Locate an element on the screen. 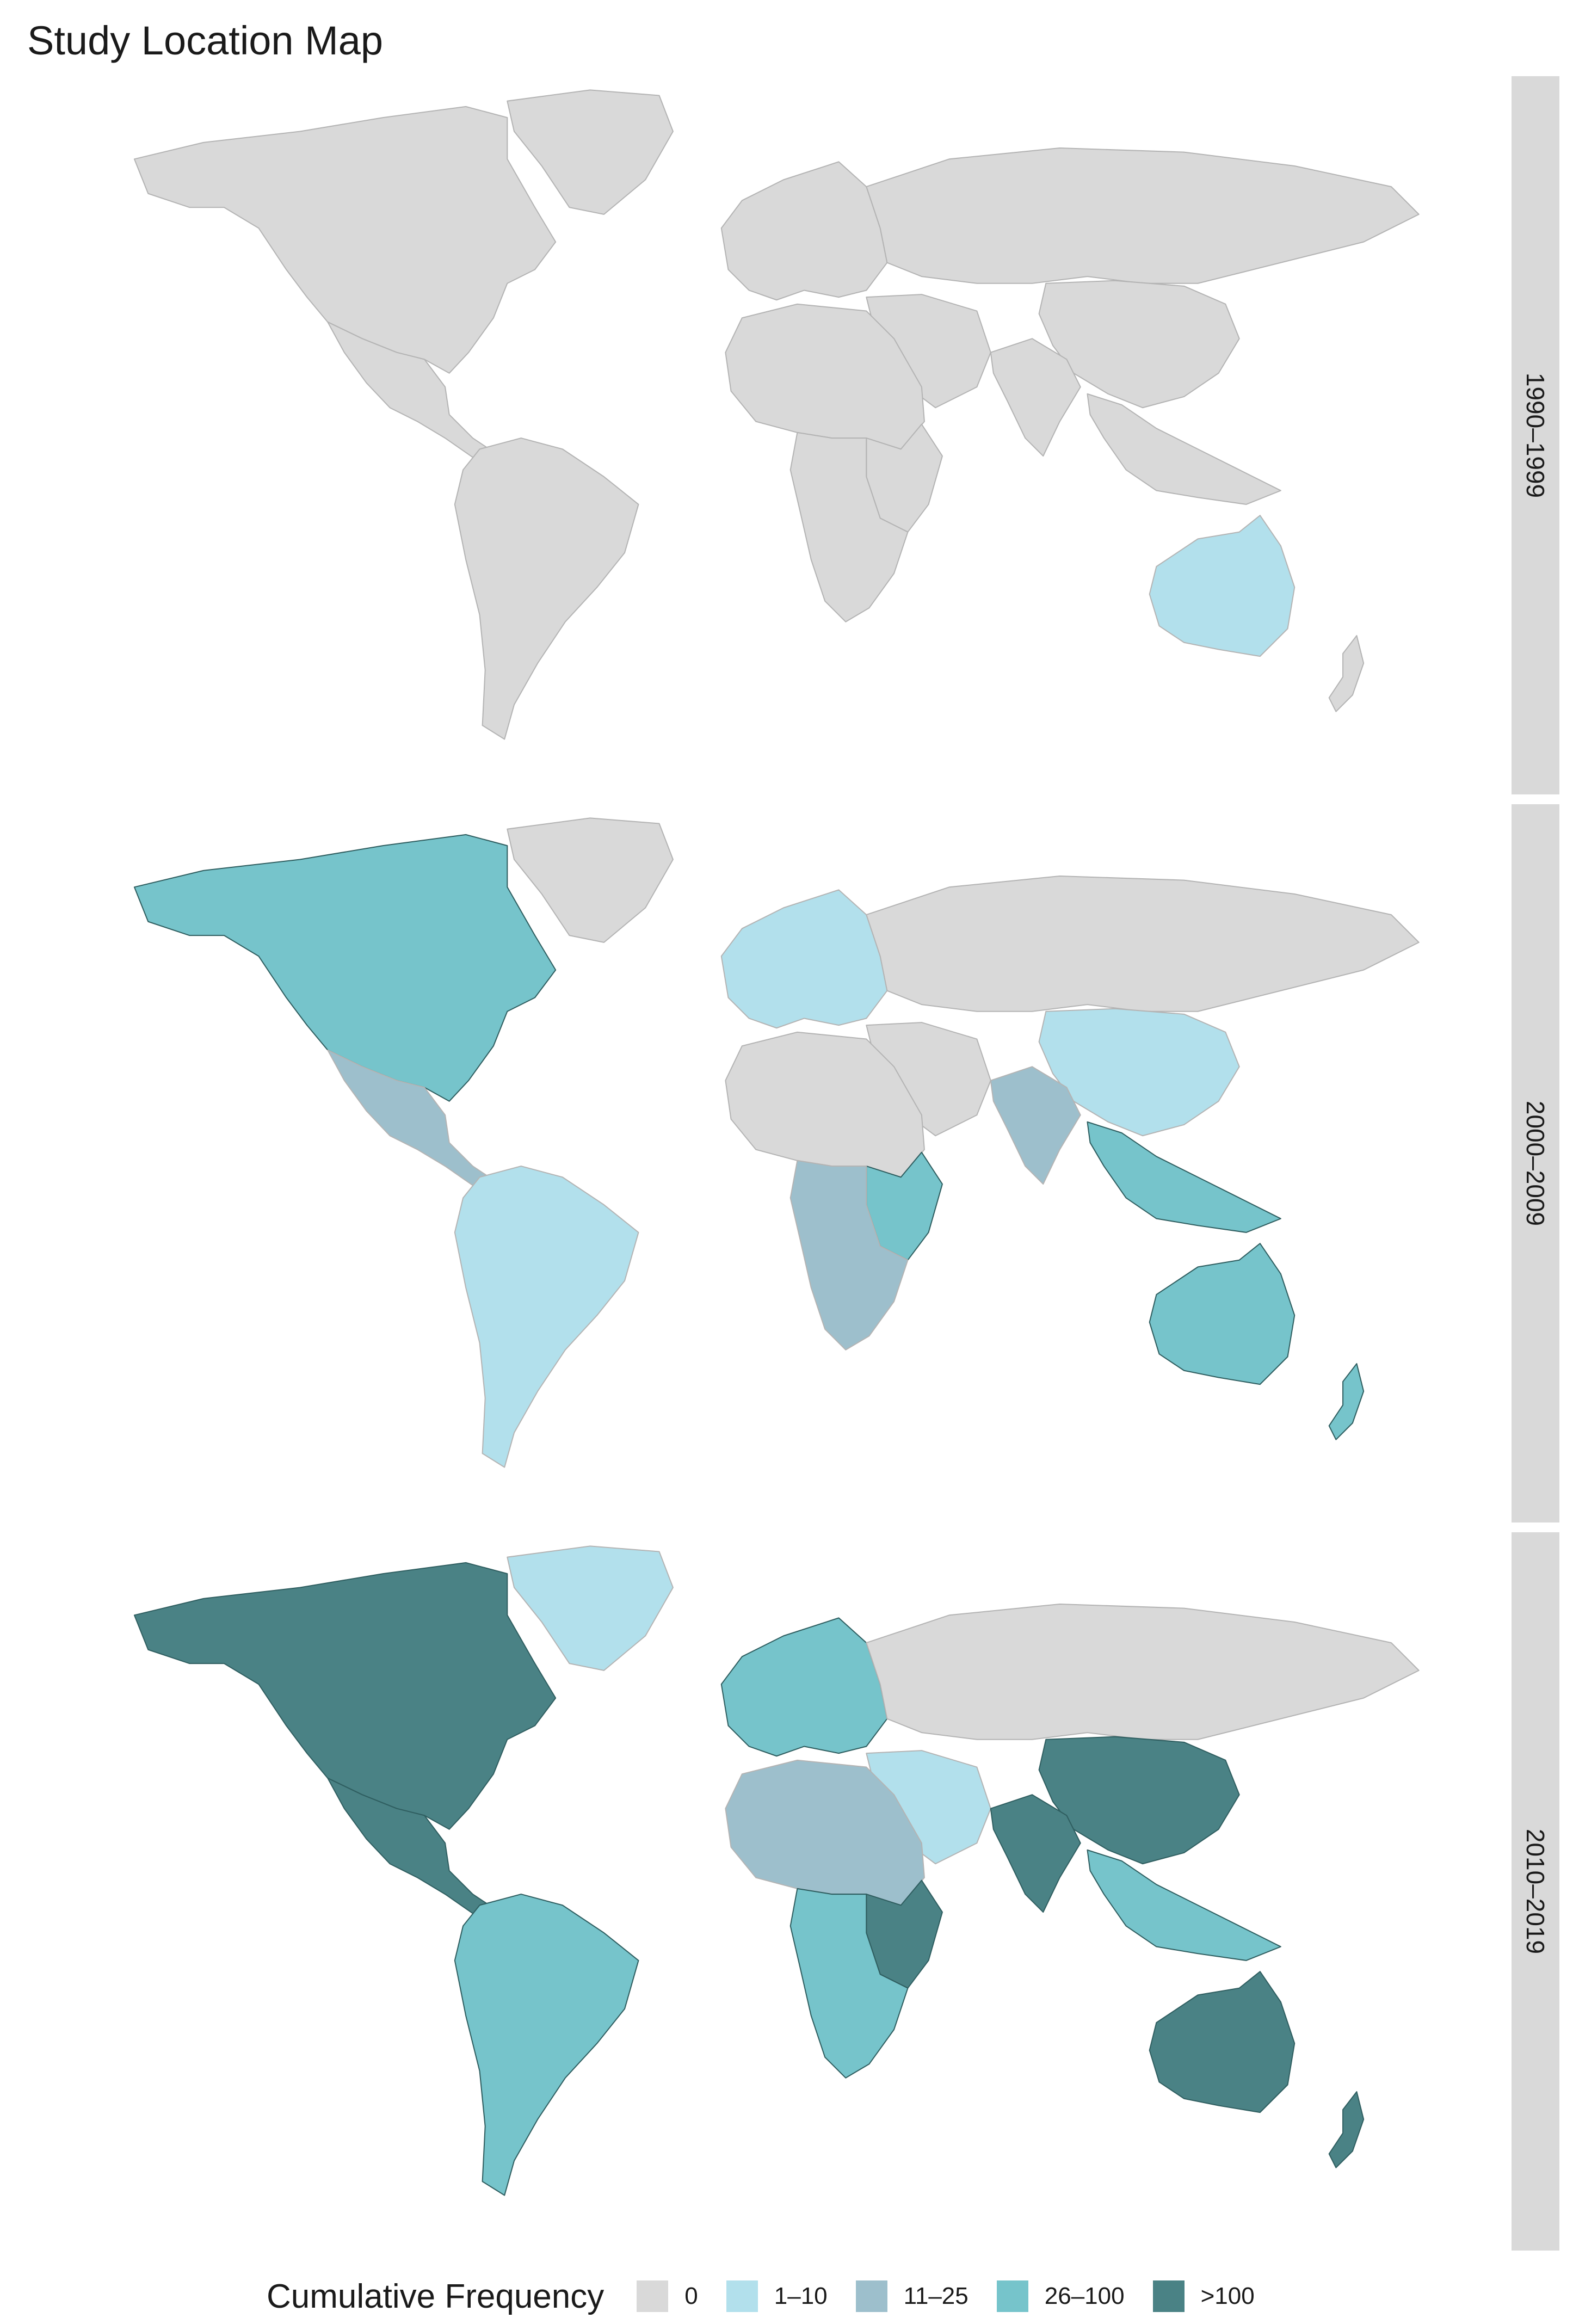  facet-strip-1990-1999: 1990–1999 is located at coordinates (1535, 435).